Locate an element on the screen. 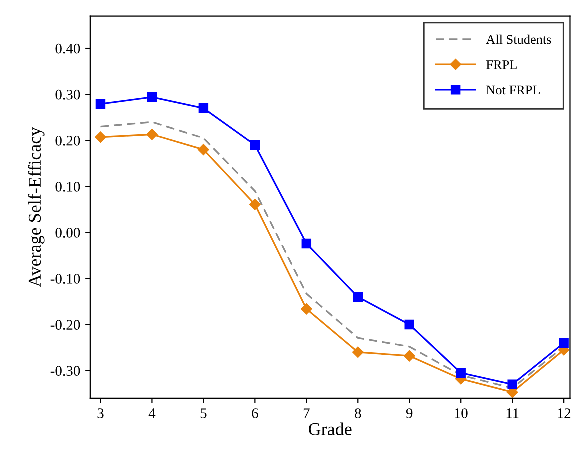  x-tick-label: 9 is located at coordinates (409, 413).